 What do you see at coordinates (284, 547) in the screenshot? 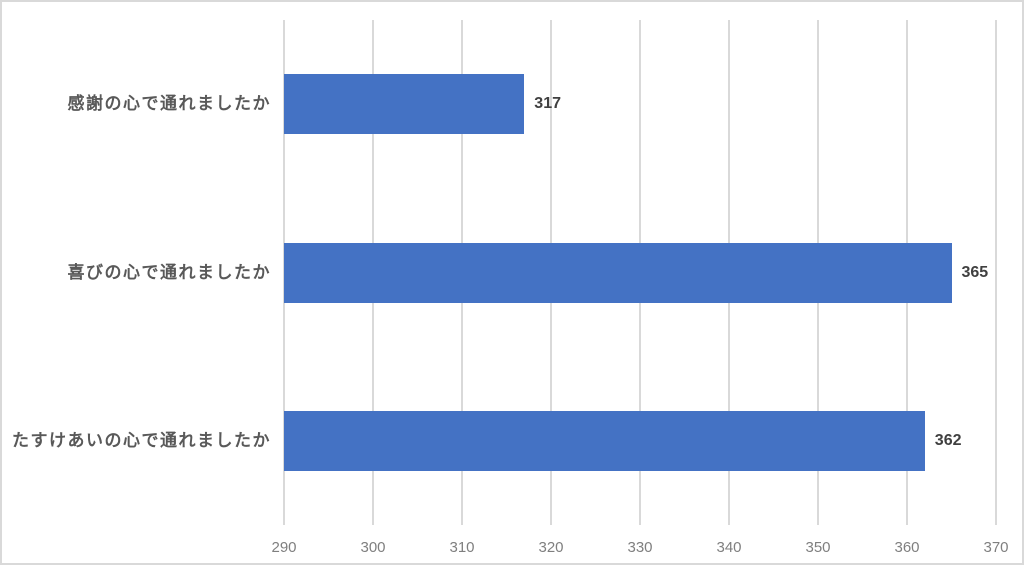
I see `x-tick-label: 290` at bounding box center [284, 547].